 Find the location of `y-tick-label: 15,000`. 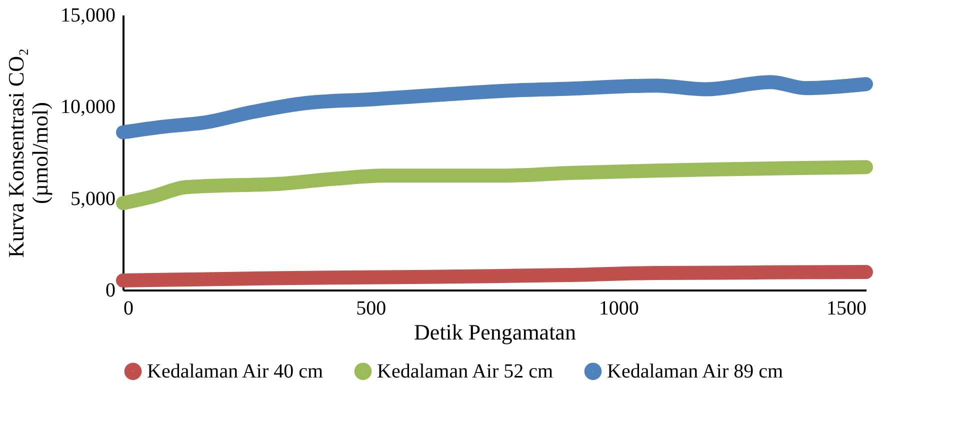

y-tick-label: 15,000 is located at coordinates (88, 15).